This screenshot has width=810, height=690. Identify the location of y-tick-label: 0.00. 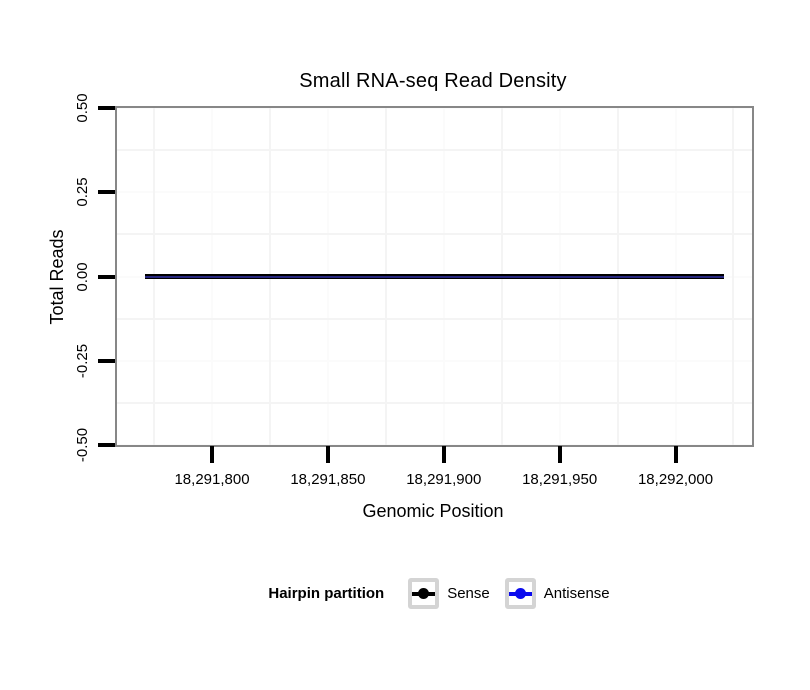
(82, 276).